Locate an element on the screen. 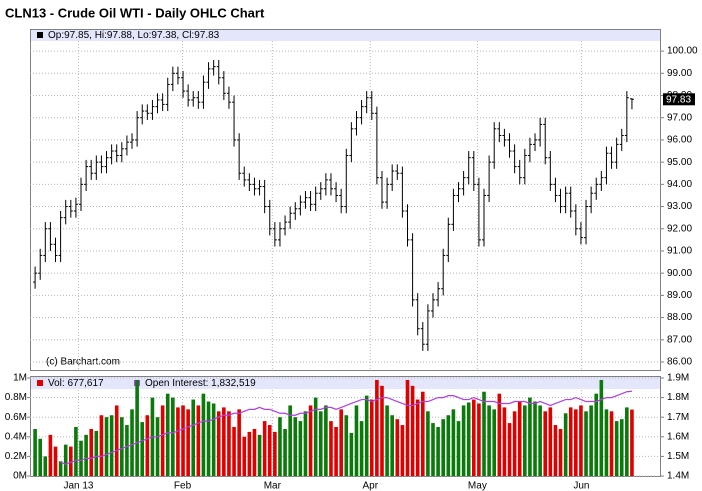  y-tick-label: 90.00 is located at coordinates (679, 273).